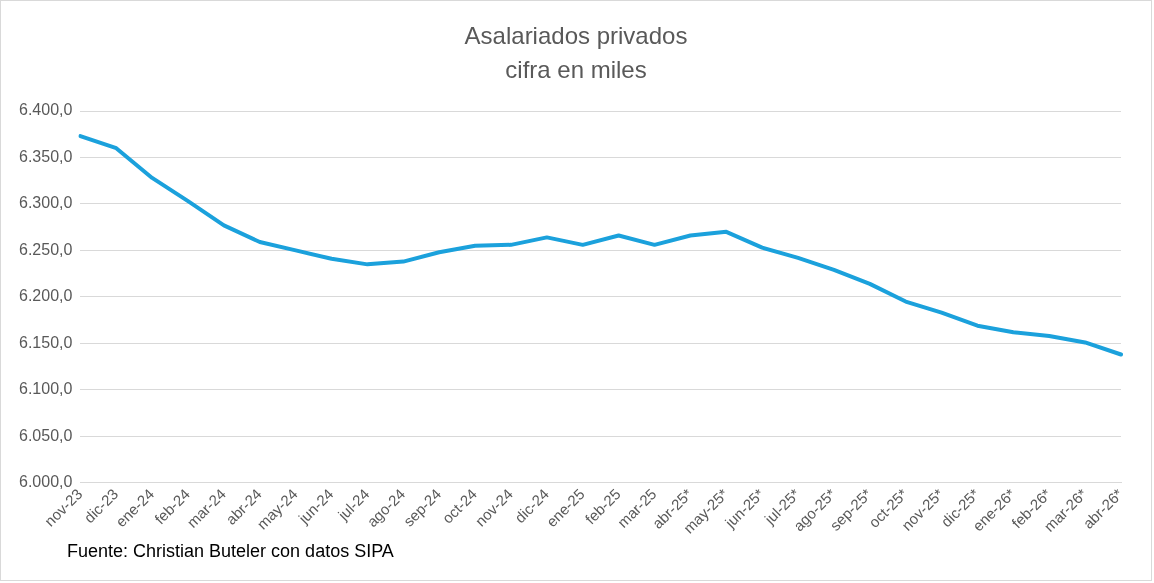  Describe the element at coordinates (576, 36) in the screenshot. I see `chart-title: Asalariados privados` at that location.